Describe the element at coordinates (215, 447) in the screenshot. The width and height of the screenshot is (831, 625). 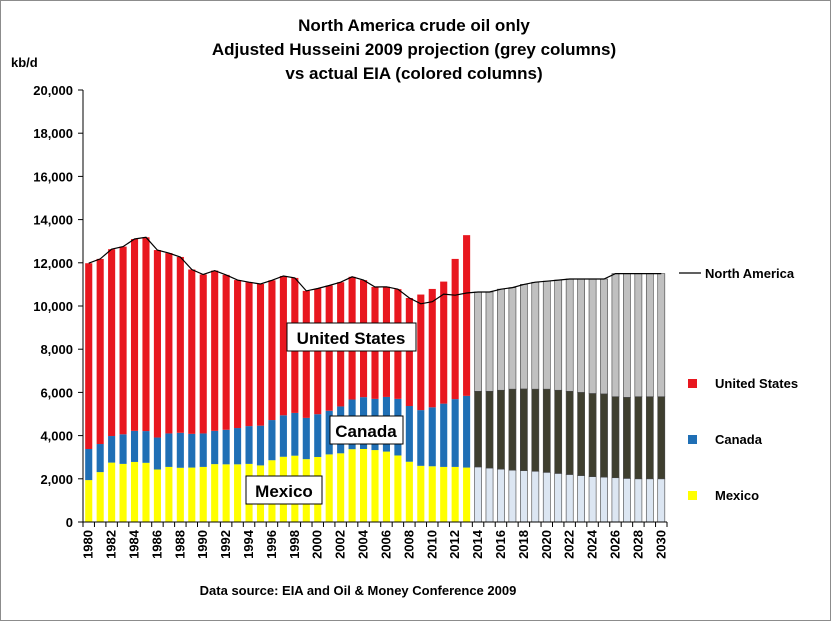
I see `bar-canada-1991` at that location.